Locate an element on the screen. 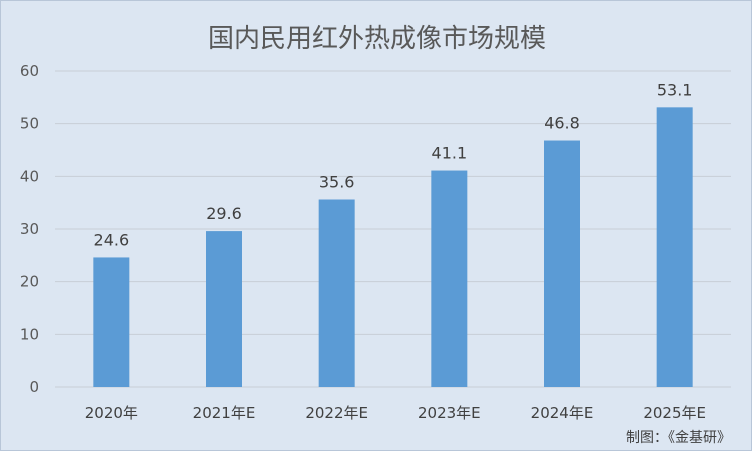  y-tick-label: 10 is located at coordinates (29, 334).